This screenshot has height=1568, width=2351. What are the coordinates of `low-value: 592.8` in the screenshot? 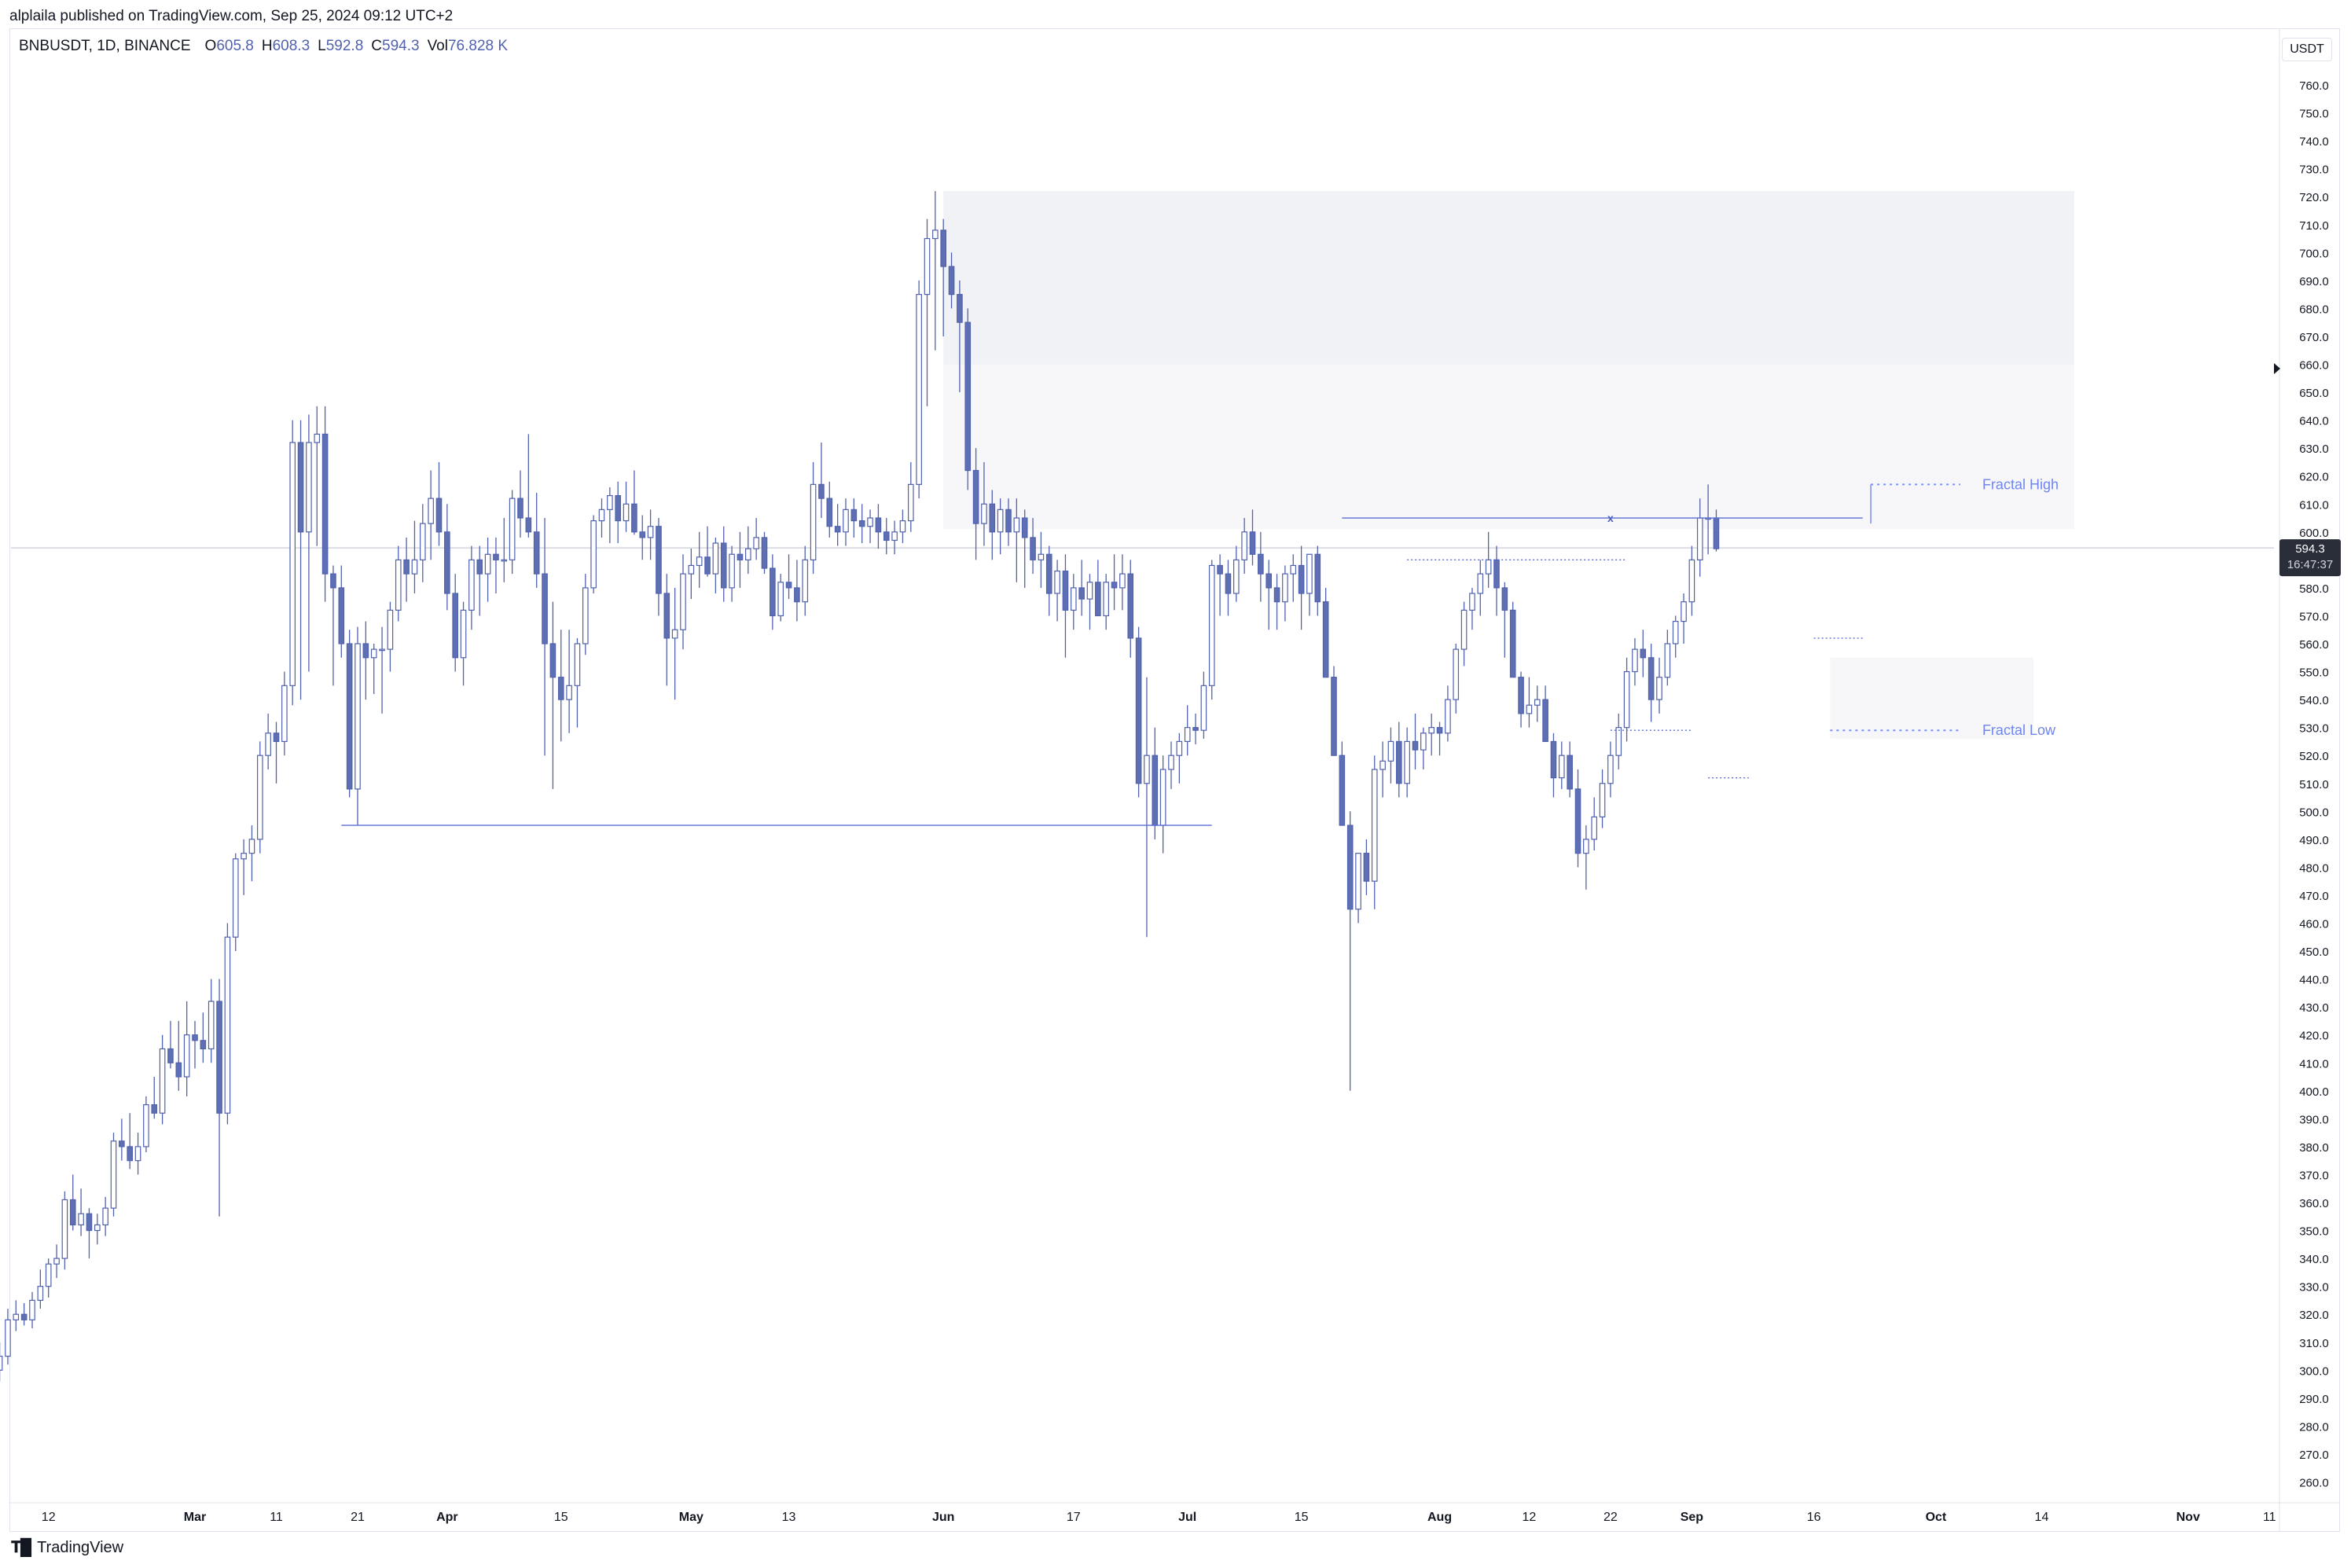 It's located at (345, 46).